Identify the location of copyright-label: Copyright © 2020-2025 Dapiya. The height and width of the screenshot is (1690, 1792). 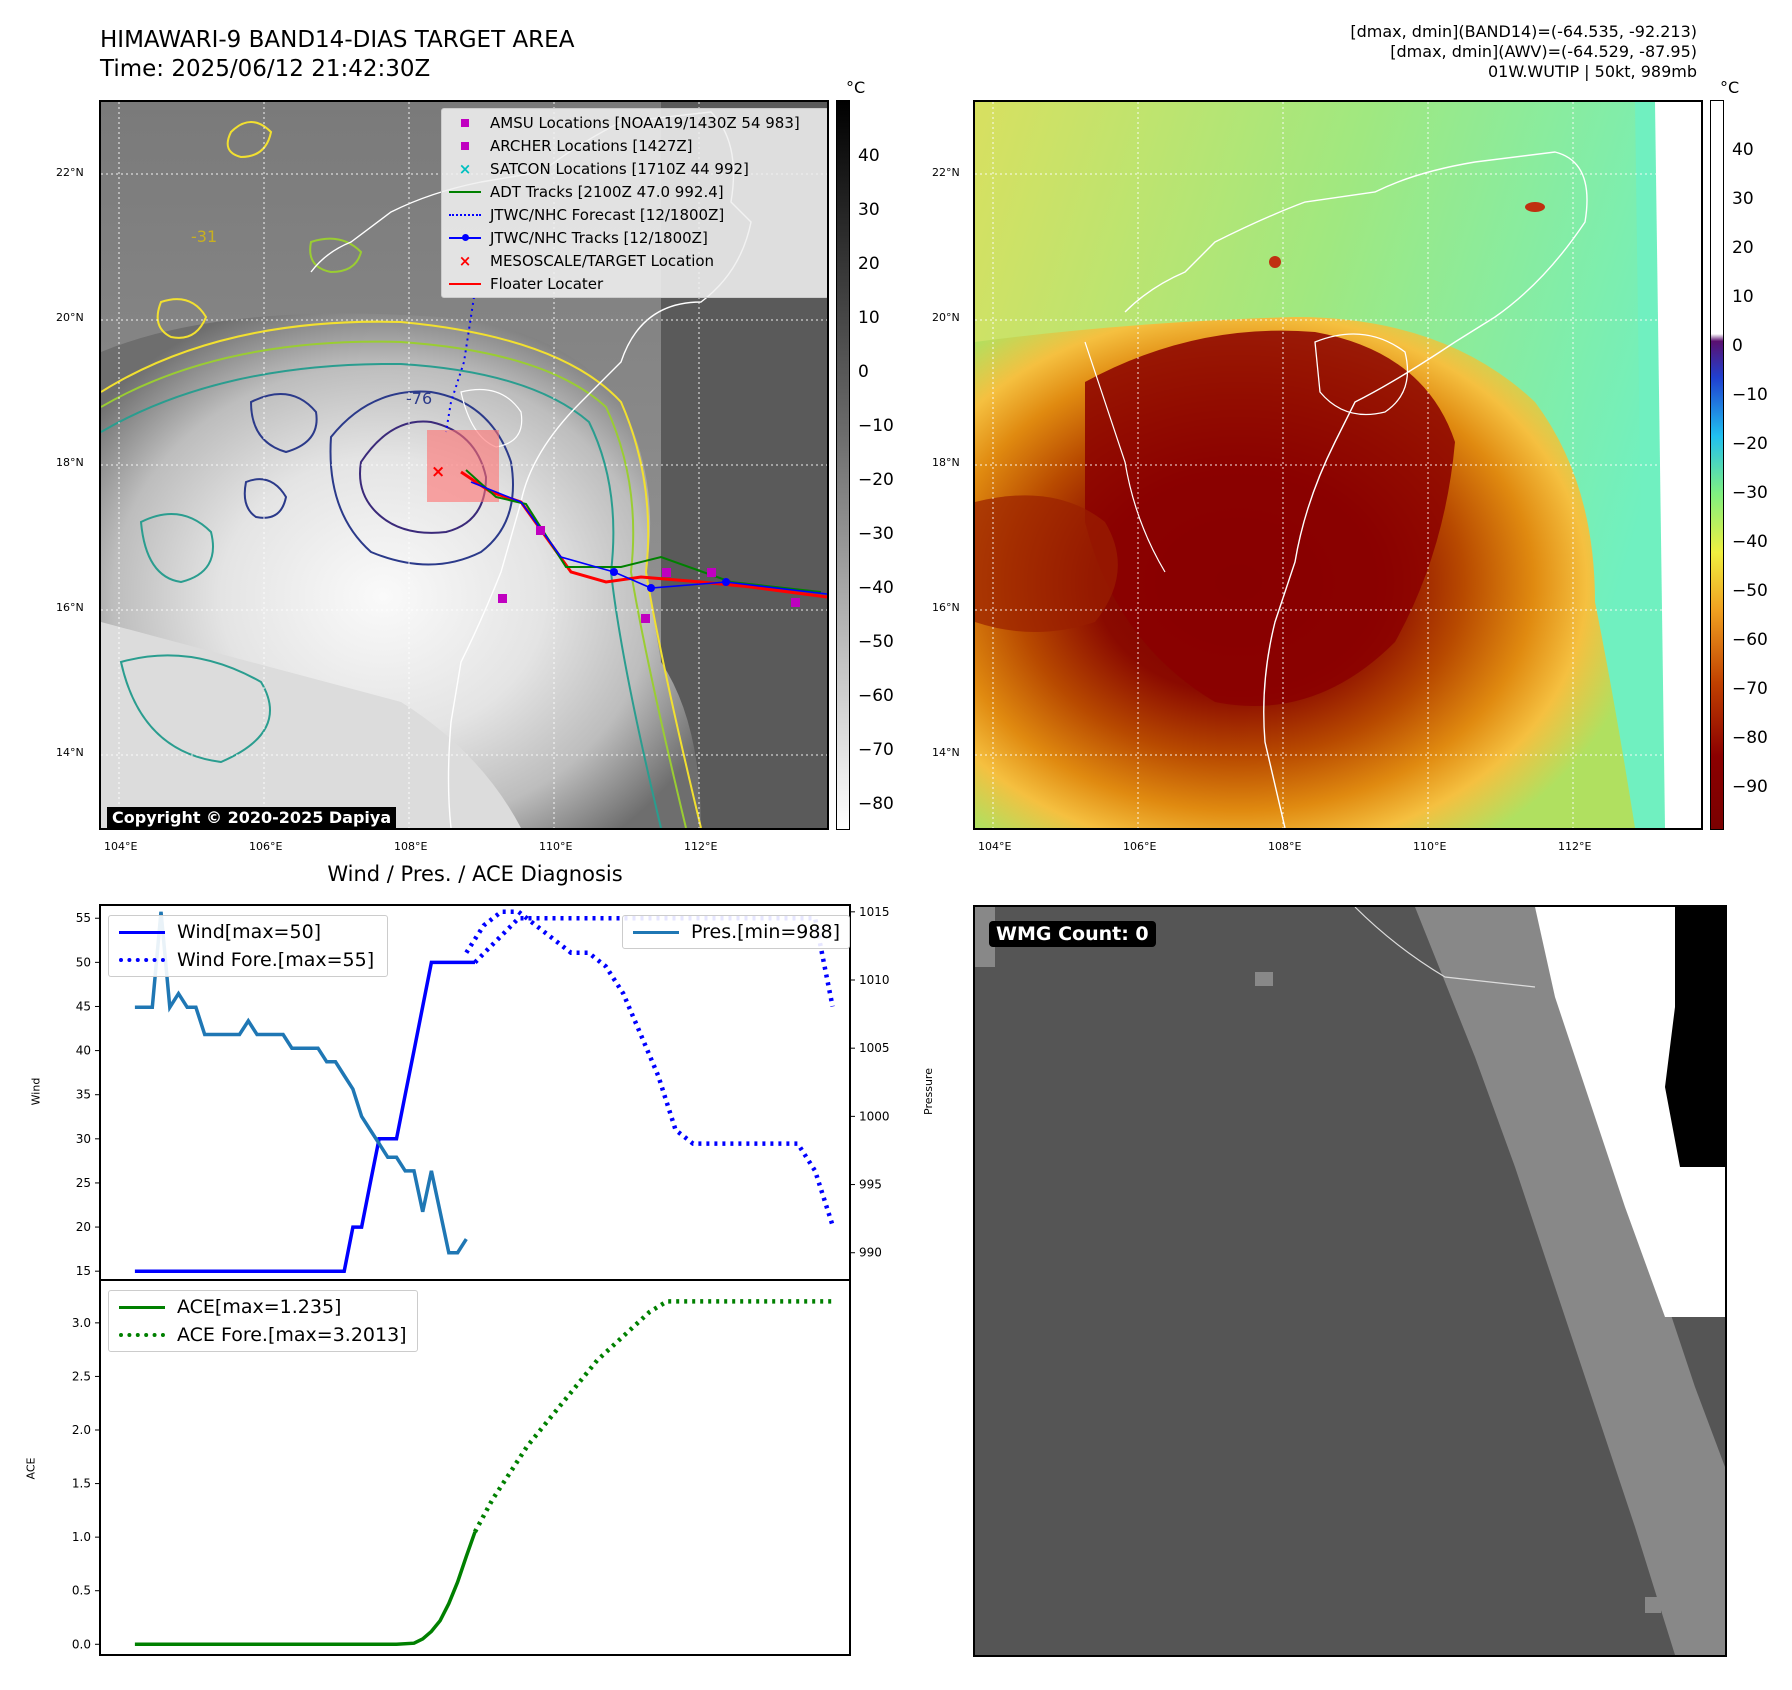
(252, 817).